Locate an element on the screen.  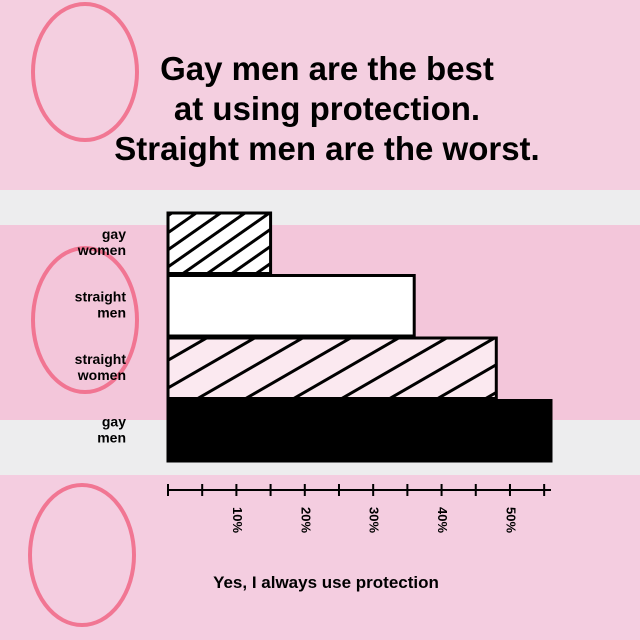
category-label: gay women is located at coordinates (101, 242).